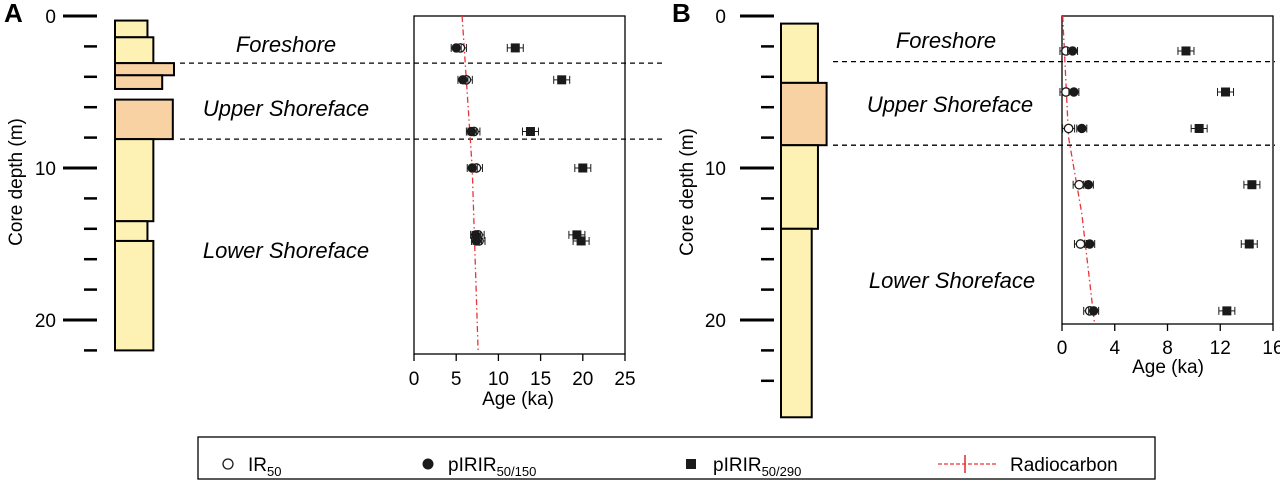 Image resolution: width=1280 pixels, height=488 pixels. What do you see at coordinates (286, 44) in the screenshot?
I see `panel-a-zone-foreshore: Foreshore` at bounding box center [286, 44].